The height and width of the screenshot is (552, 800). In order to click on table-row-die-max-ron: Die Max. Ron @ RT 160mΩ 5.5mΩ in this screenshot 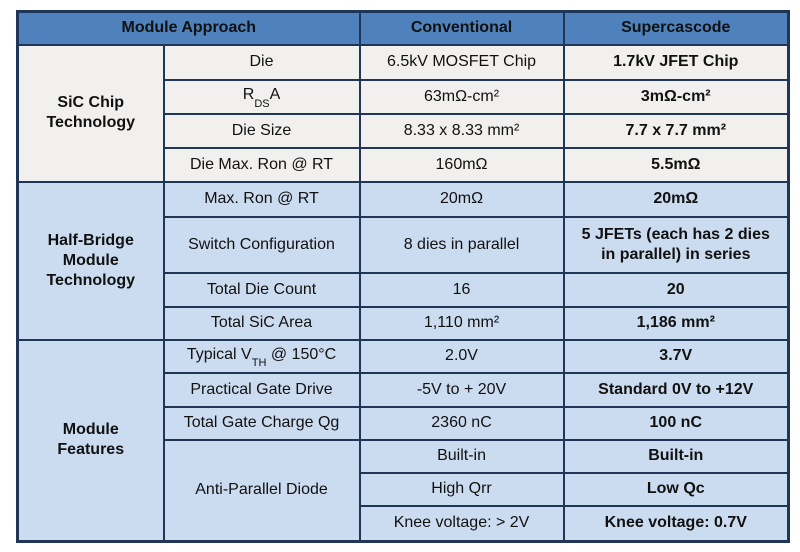, I will do `click(404, 164)`.